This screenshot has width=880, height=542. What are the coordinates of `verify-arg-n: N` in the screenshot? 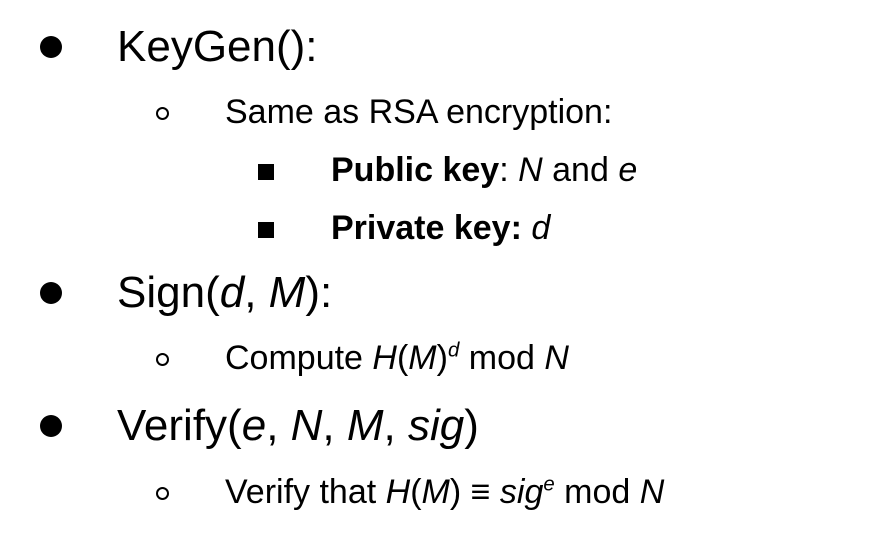 It's located at (306, 425).